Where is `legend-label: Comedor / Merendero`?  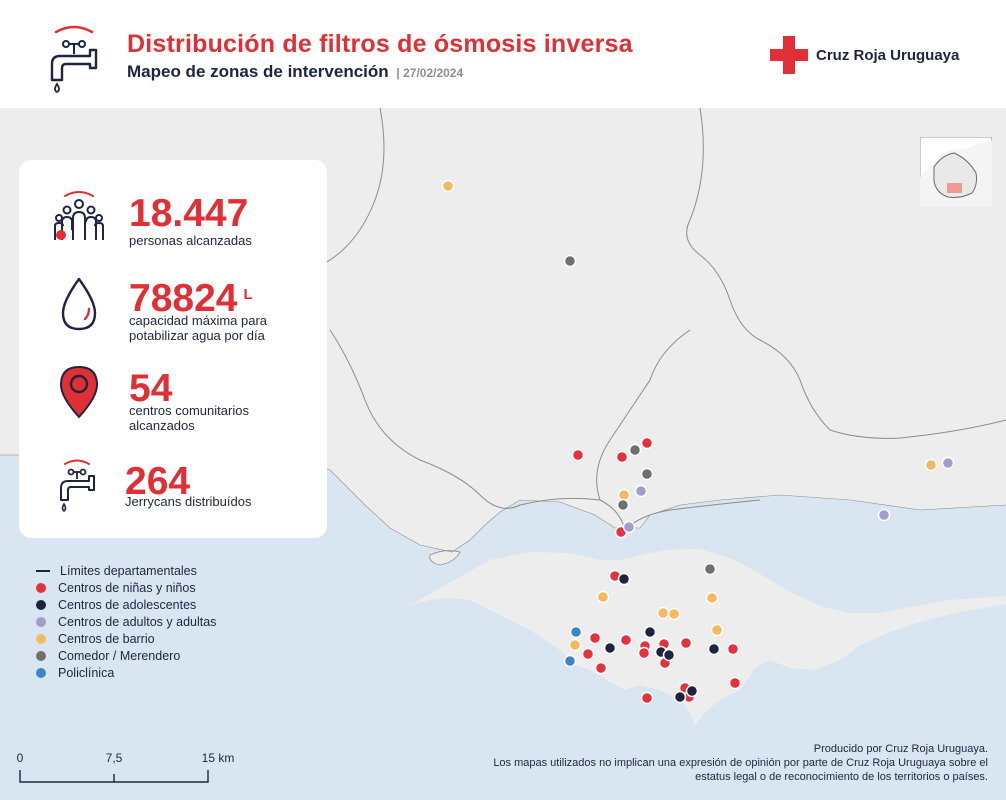 legend-label: Comedor / Merendero is located at coordinates (119, 655).